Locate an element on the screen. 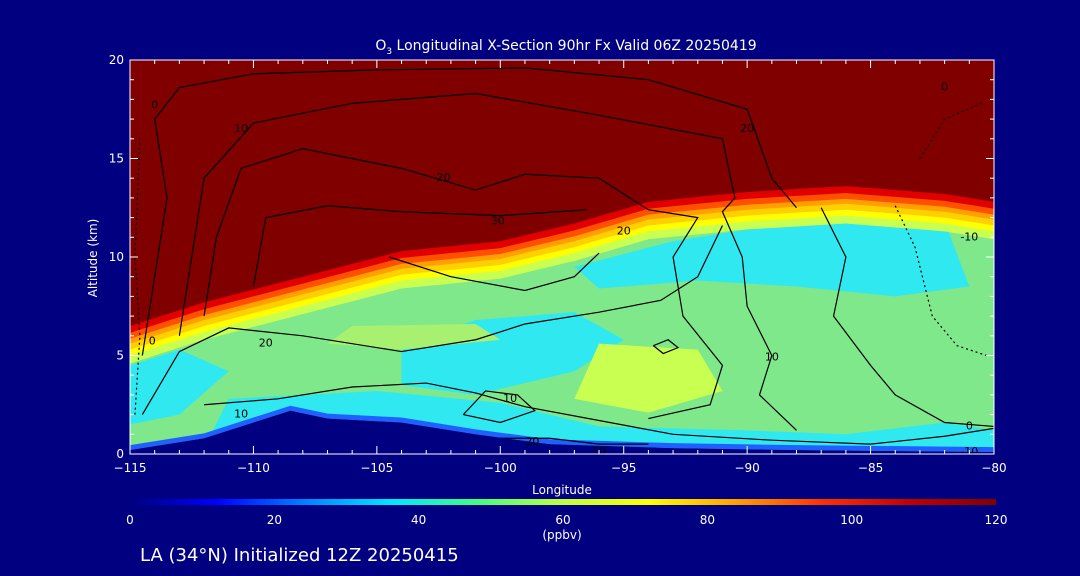 Image resolution: width=1080 pixels, height=576 pixels. y-tick-label: 0 is located at coordinates (120, 454).